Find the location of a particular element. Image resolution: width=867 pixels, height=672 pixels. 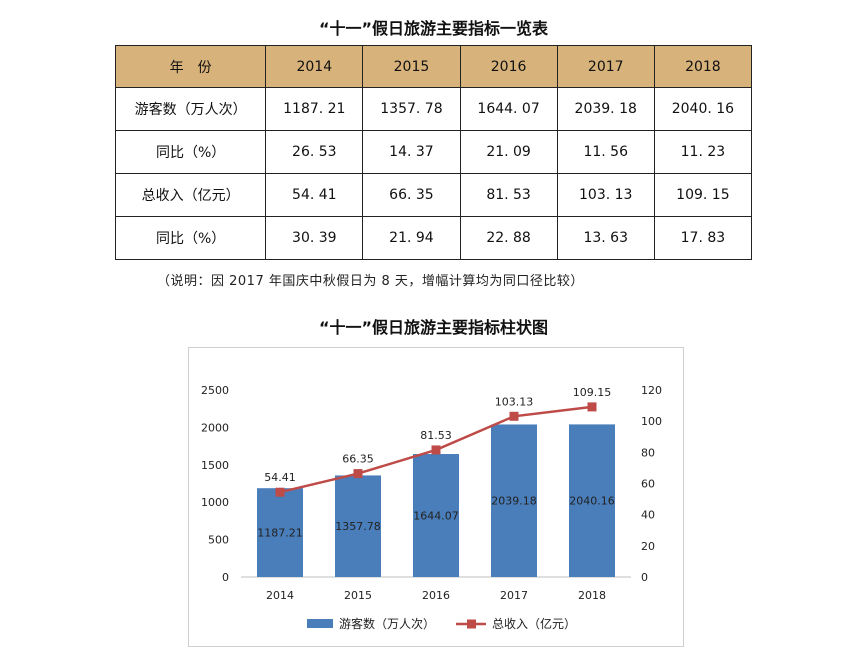

table-header-row: 年 份 2014 2015 2016 2017 2018 is located at coordinates (433, 66).